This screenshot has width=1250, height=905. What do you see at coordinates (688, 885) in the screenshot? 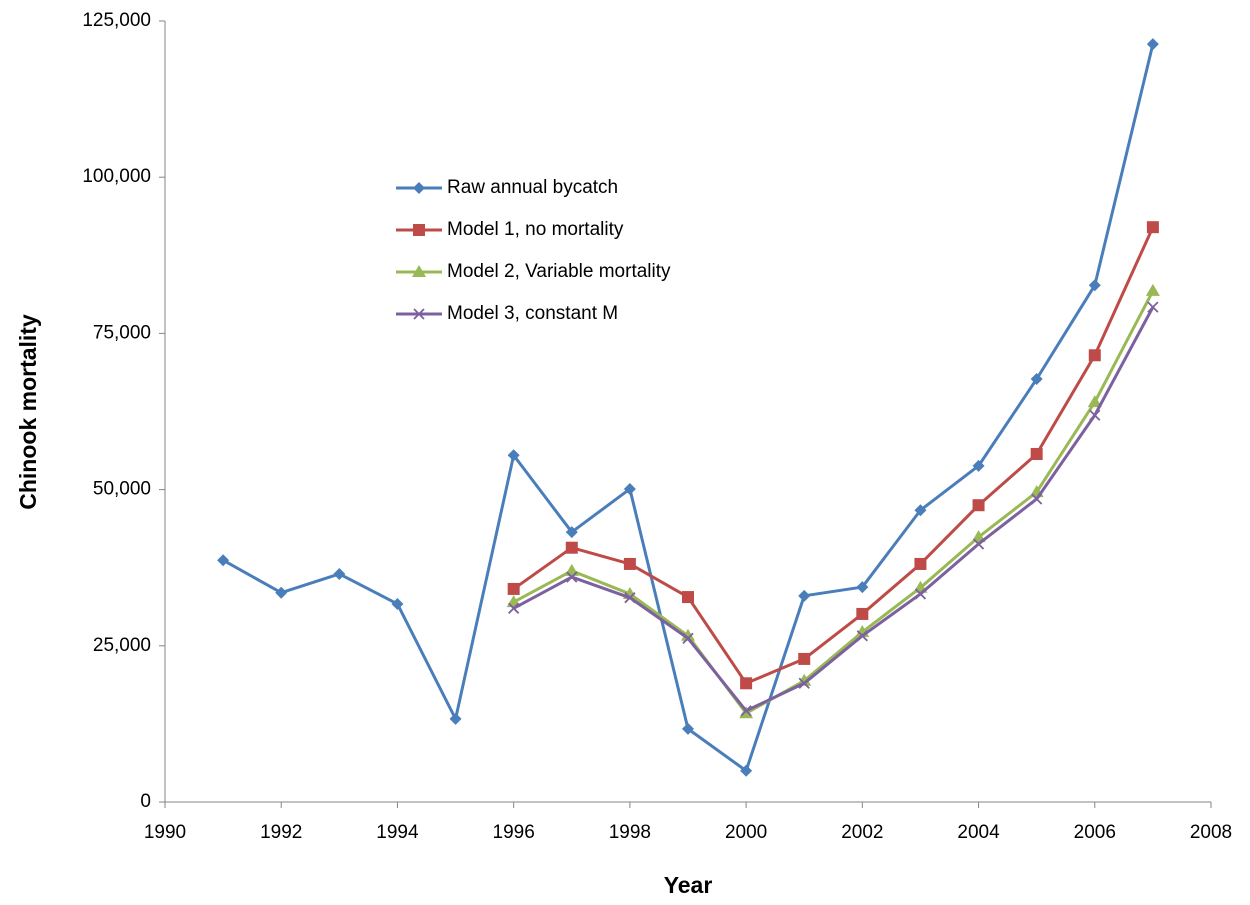
I see `x-axis-title: Year` at bounding box center [688, 885].